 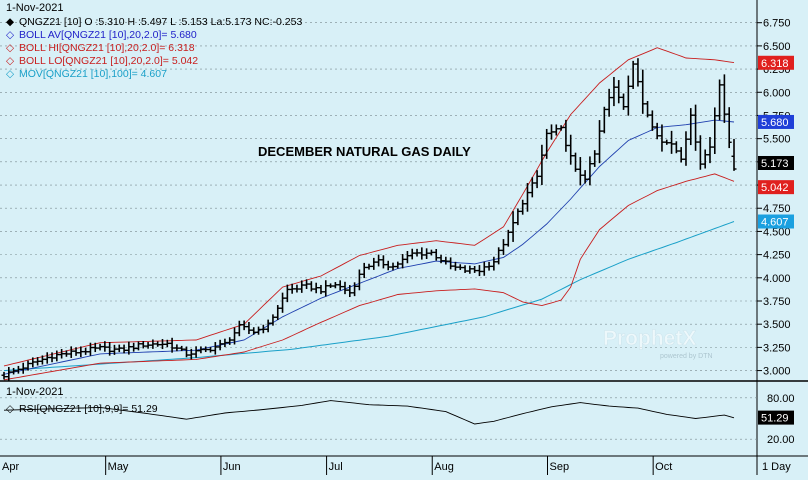 What do you see at coordinates (34, 8) in the screenshot?
I see `upper-date-label: 1-Nov-2021` at bounding box center [34, 8].